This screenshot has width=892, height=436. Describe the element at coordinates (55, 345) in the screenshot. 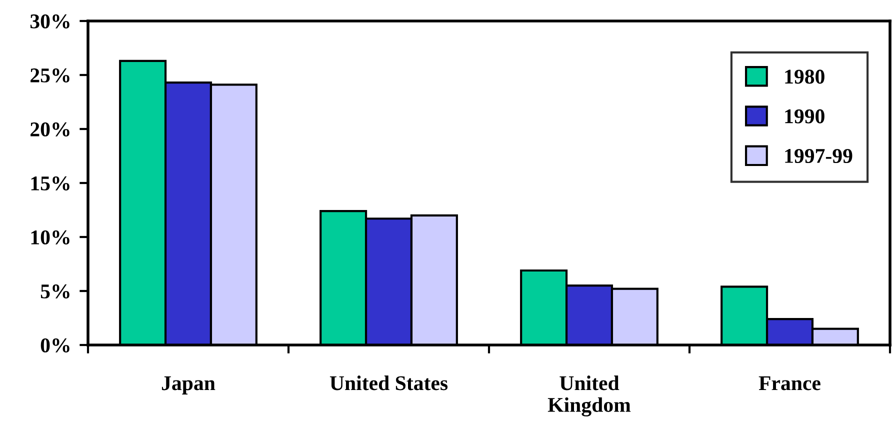

I see `y-tick-label: 0%` at that location.